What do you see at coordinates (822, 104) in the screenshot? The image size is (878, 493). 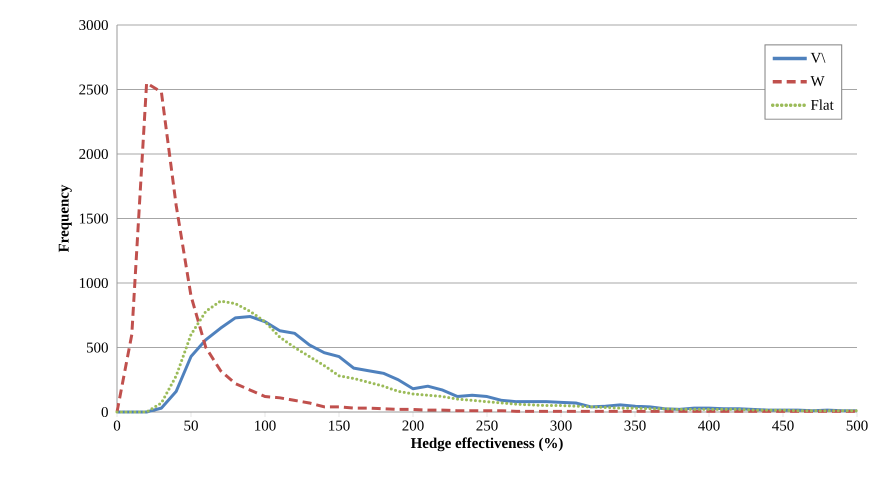 I see `legend-label: Flat` at bounding box center [822, 104].